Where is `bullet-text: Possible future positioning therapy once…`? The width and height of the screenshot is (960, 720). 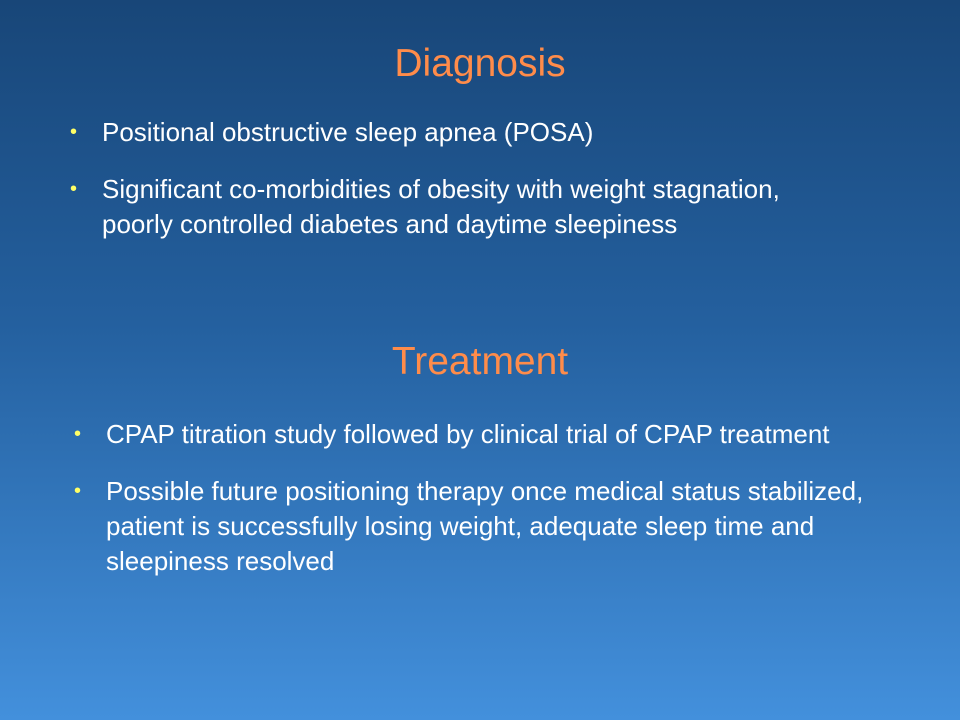 bullet-text: Possible future positioning therapy once… is located at coordinates (485, 526).